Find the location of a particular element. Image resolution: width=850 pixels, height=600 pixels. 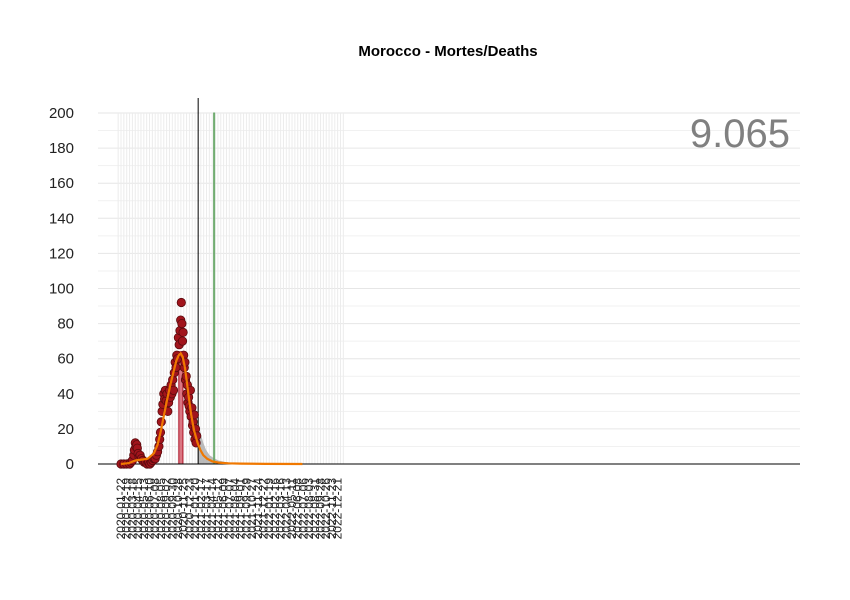

x-tick-label: 2022-08-31 is located at coordinates (315, 509).